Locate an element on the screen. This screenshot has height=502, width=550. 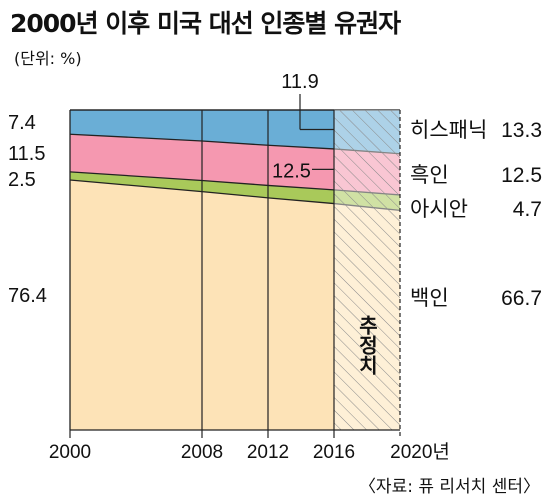
end-value-black: 12.5 is located at coordinates (521, 175).